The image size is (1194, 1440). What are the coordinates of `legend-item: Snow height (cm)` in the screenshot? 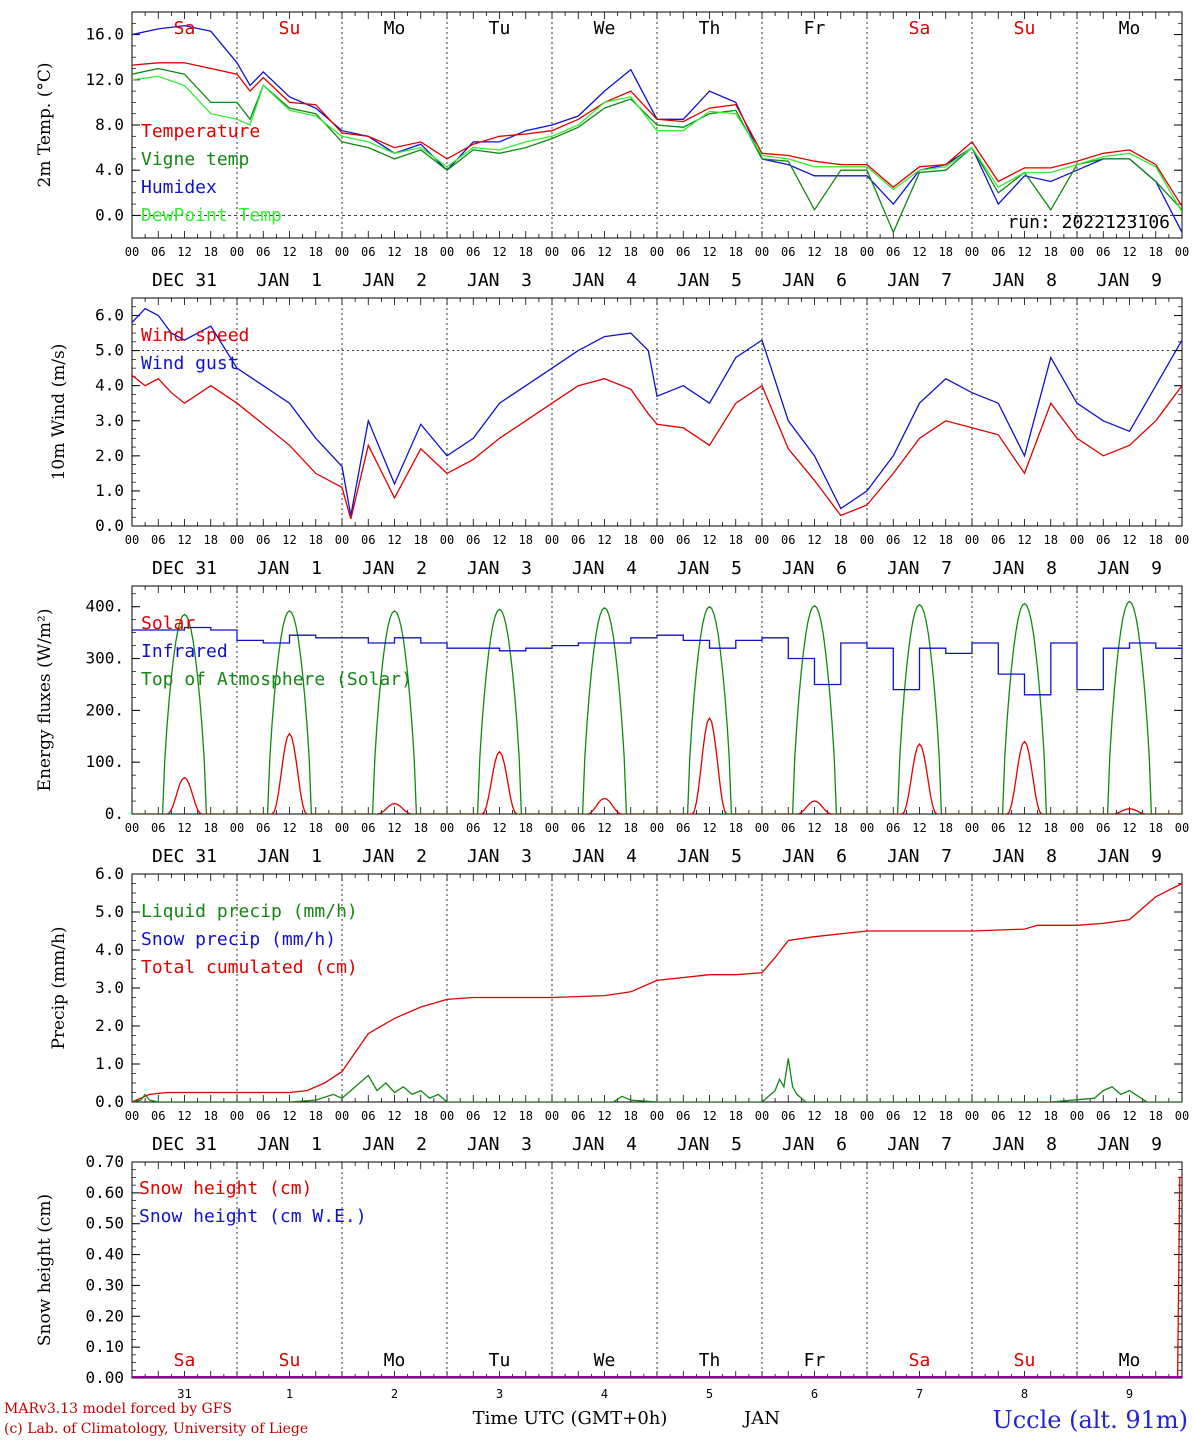 It's located at (225, 1188).